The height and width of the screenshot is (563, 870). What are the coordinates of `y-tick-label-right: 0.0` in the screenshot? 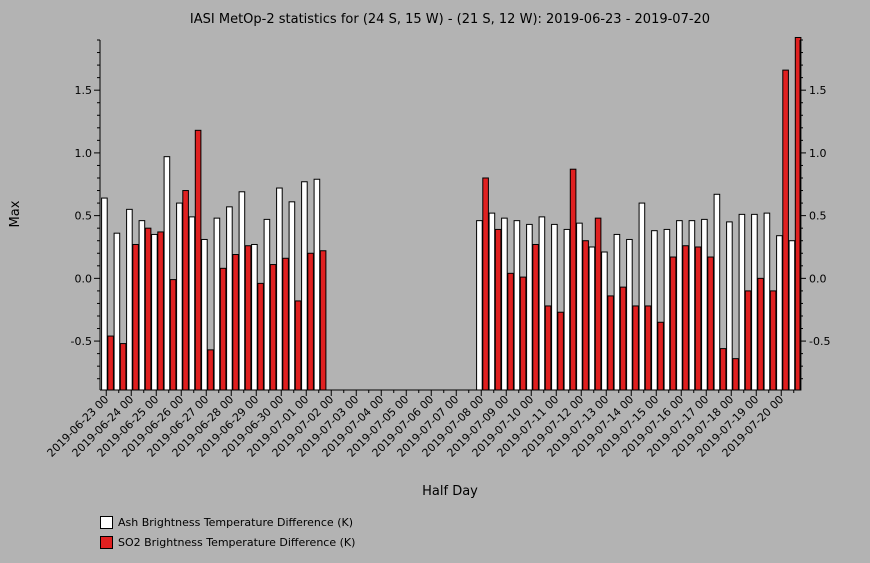 It's located at (818, 278).